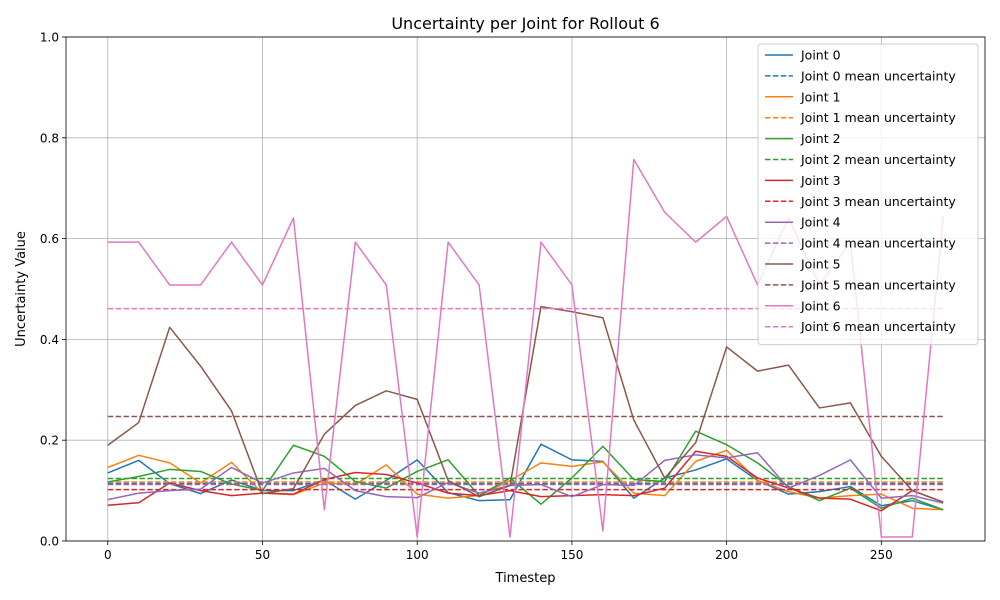 The image size is (1000, 600). What do you see at coordinates (820, 180) in the screenshot?
I see `legend-entry-joint-3-label: Joint 3` at bounding box center [820, 180].